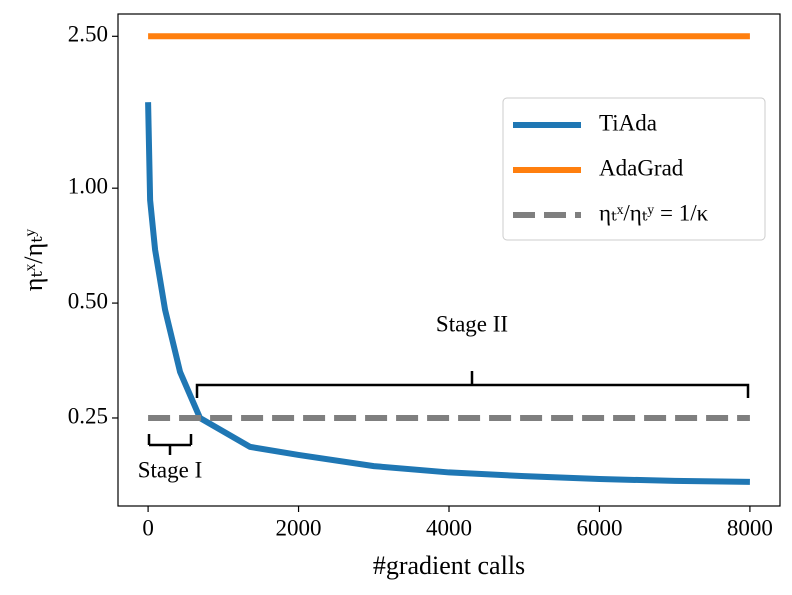  I want to click on y-axis-label: ηₜˣ/ηₜʸ, so click(33, 259).